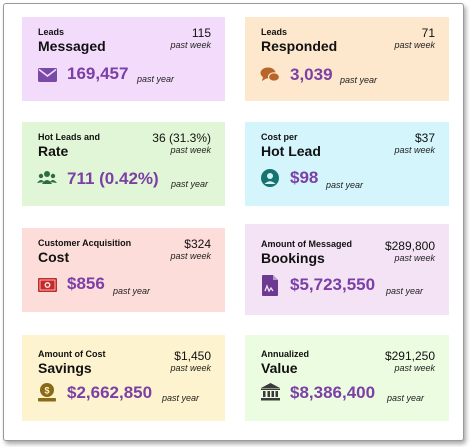  Describe the element at coordinates (53, 151) in the screenshot. I see `card-title: Rate` at that location.